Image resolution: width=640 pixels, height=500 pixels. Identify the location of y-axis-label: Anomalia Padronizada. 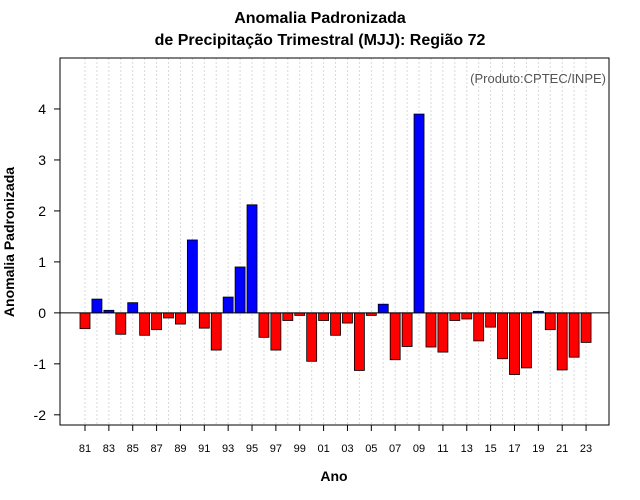
(9, 242).